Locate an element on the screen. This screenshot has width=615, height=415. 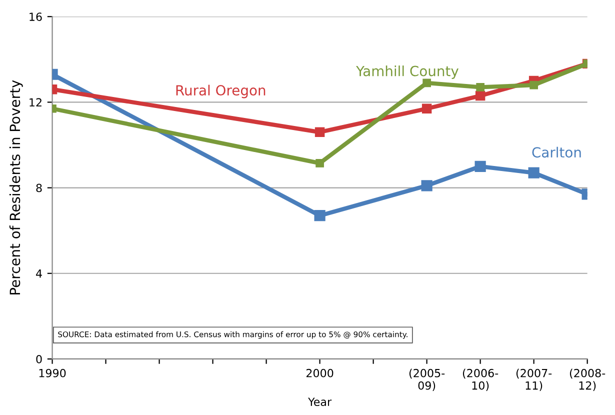
y-tick-label: 16 is located at coordinates (36, 16).